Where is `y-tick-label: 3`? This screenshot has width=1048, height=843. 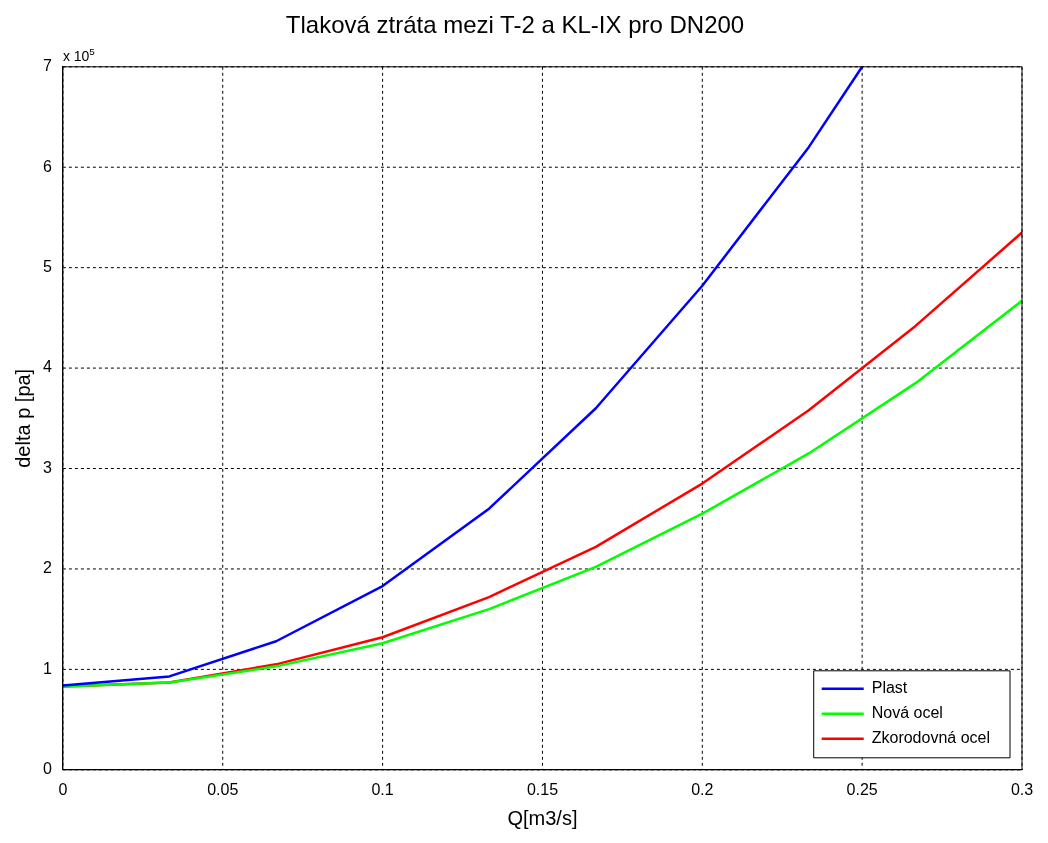 y-tick-label: 3 is located at coordinates (47, 467).